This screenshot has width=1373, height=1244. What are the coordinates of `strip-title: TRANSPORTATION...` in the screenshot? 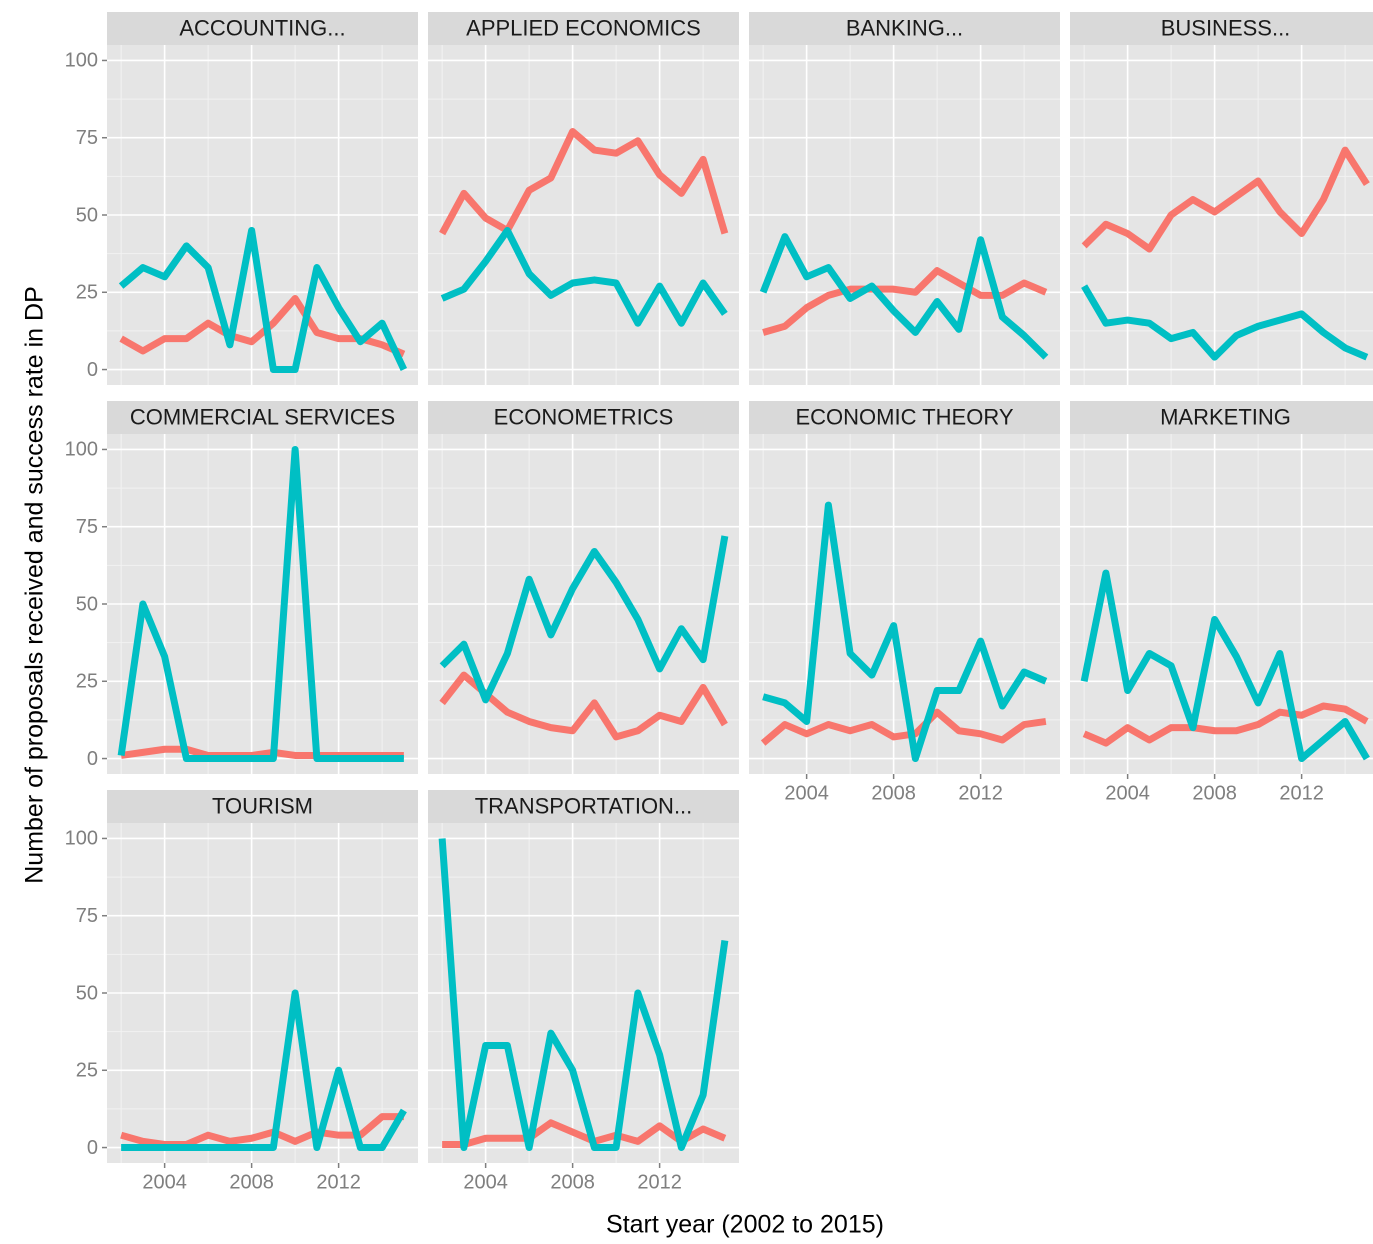 It's located at (584, 805).